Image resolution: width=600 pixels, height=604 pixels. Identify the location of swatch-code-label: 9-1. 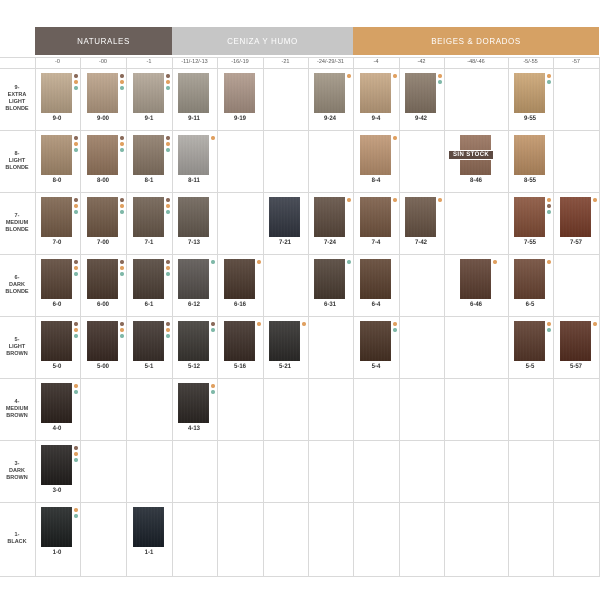
(149, 119).